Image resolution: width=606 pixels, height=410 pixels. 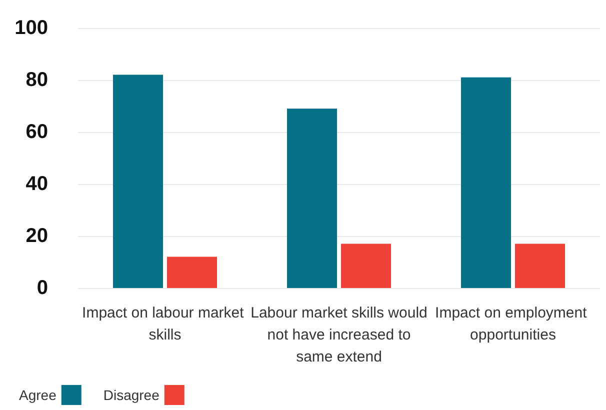 I want to click on y-tick-label: 40, so click(x=37, y=184).